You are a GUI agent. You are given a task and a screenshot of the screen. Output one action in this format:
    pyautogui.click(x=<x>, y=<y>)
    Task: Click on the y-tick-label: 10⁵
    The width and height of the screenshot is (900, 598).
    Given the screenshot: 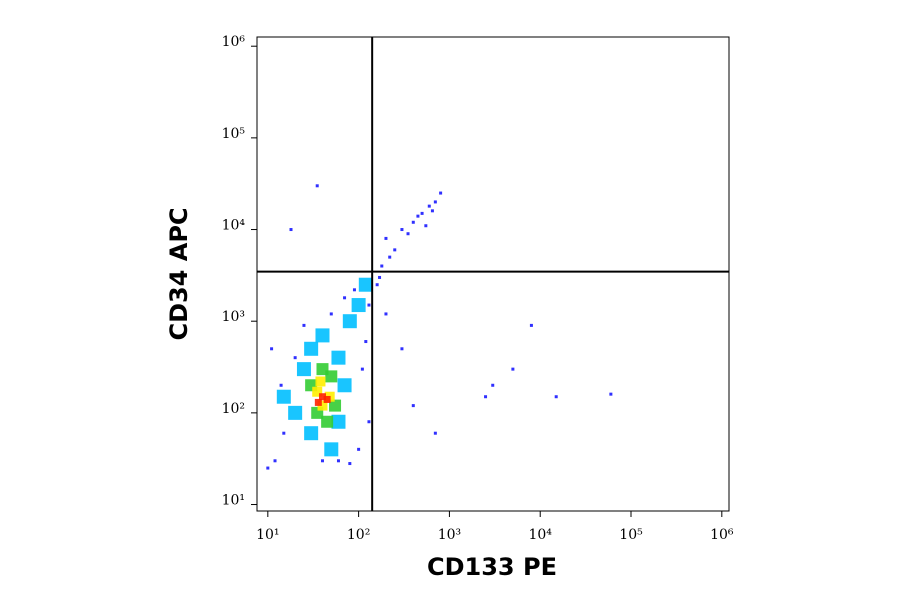 What is the action you would take?
    pyautogui.click(x=234, y=134)
    